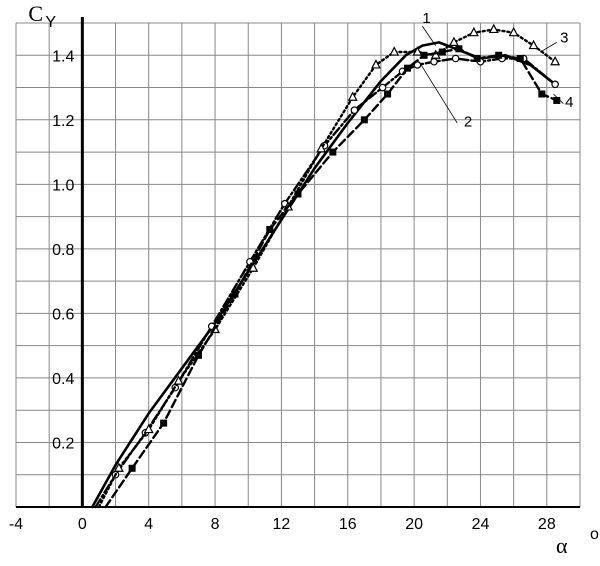  What do you see at coordinates (16, 524) in the screenshot?
I see `x-tick-label: -4` at bounding box center [16, 524].